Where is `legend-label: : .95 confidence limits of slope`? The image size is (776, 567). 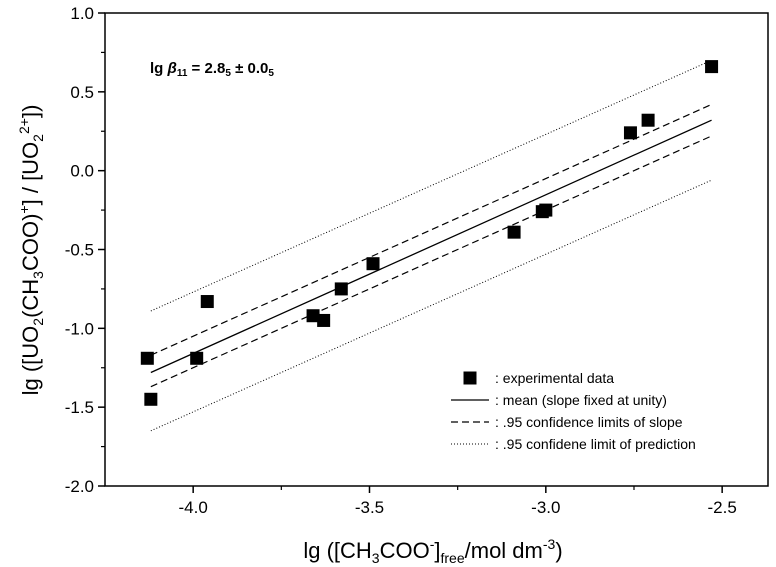
legend-label: : .95 confidence limits of slope is located at coordinates (589, 422).